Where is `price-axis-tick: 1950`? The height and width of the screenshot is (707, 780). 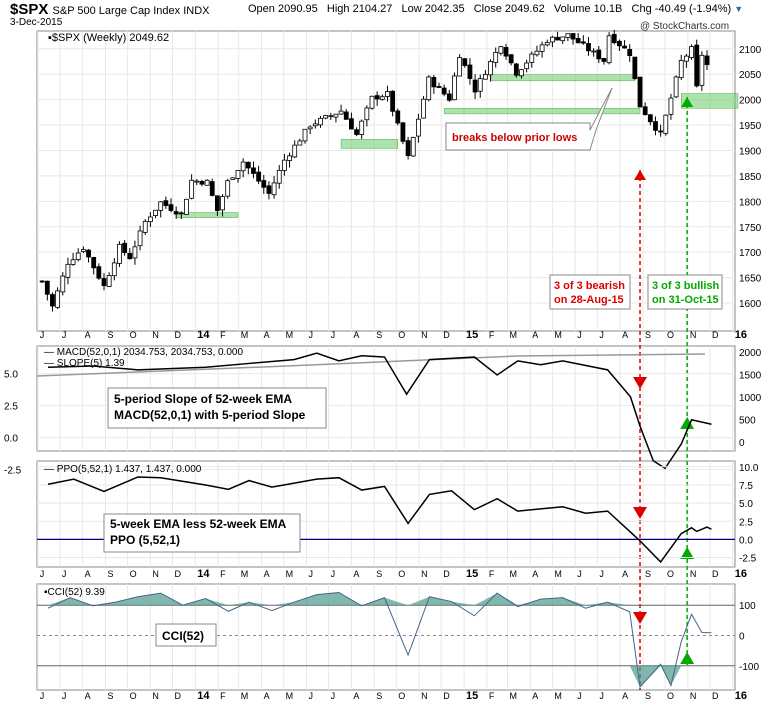 price-axis-tick: 1950 is located at coordinates (750, 126).